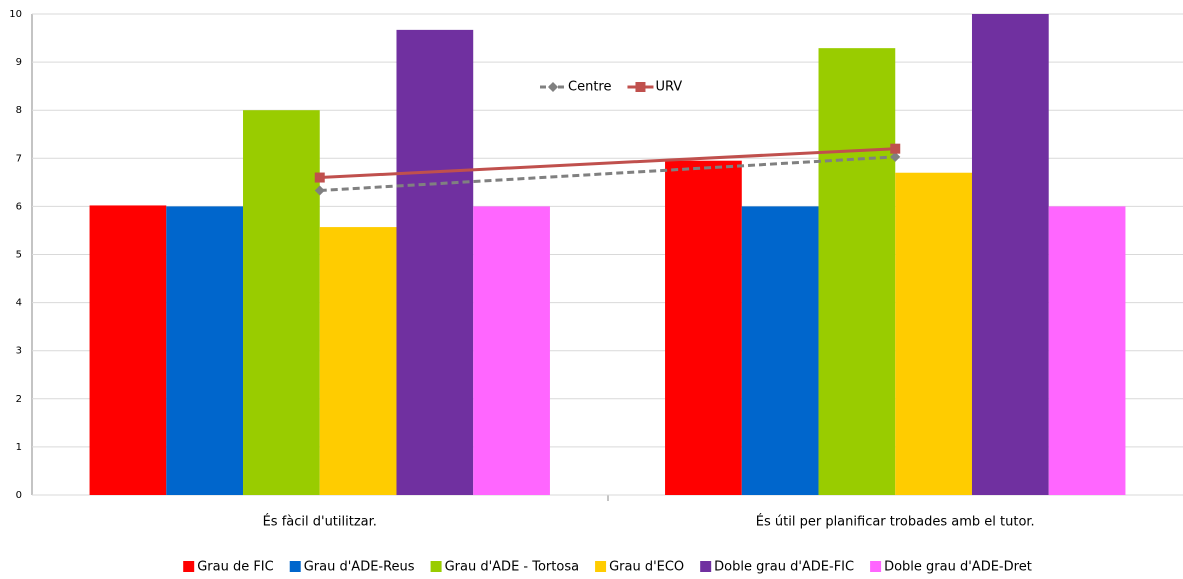  I want to click on legend-label: Grau d'ADE-Reus, so click(359, 567).